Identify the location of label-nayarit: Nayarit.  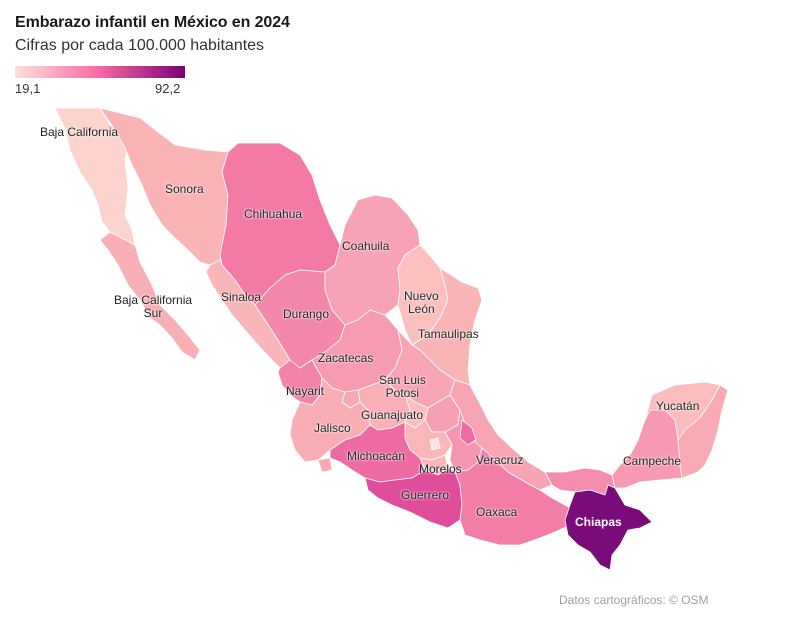
(305, 391).